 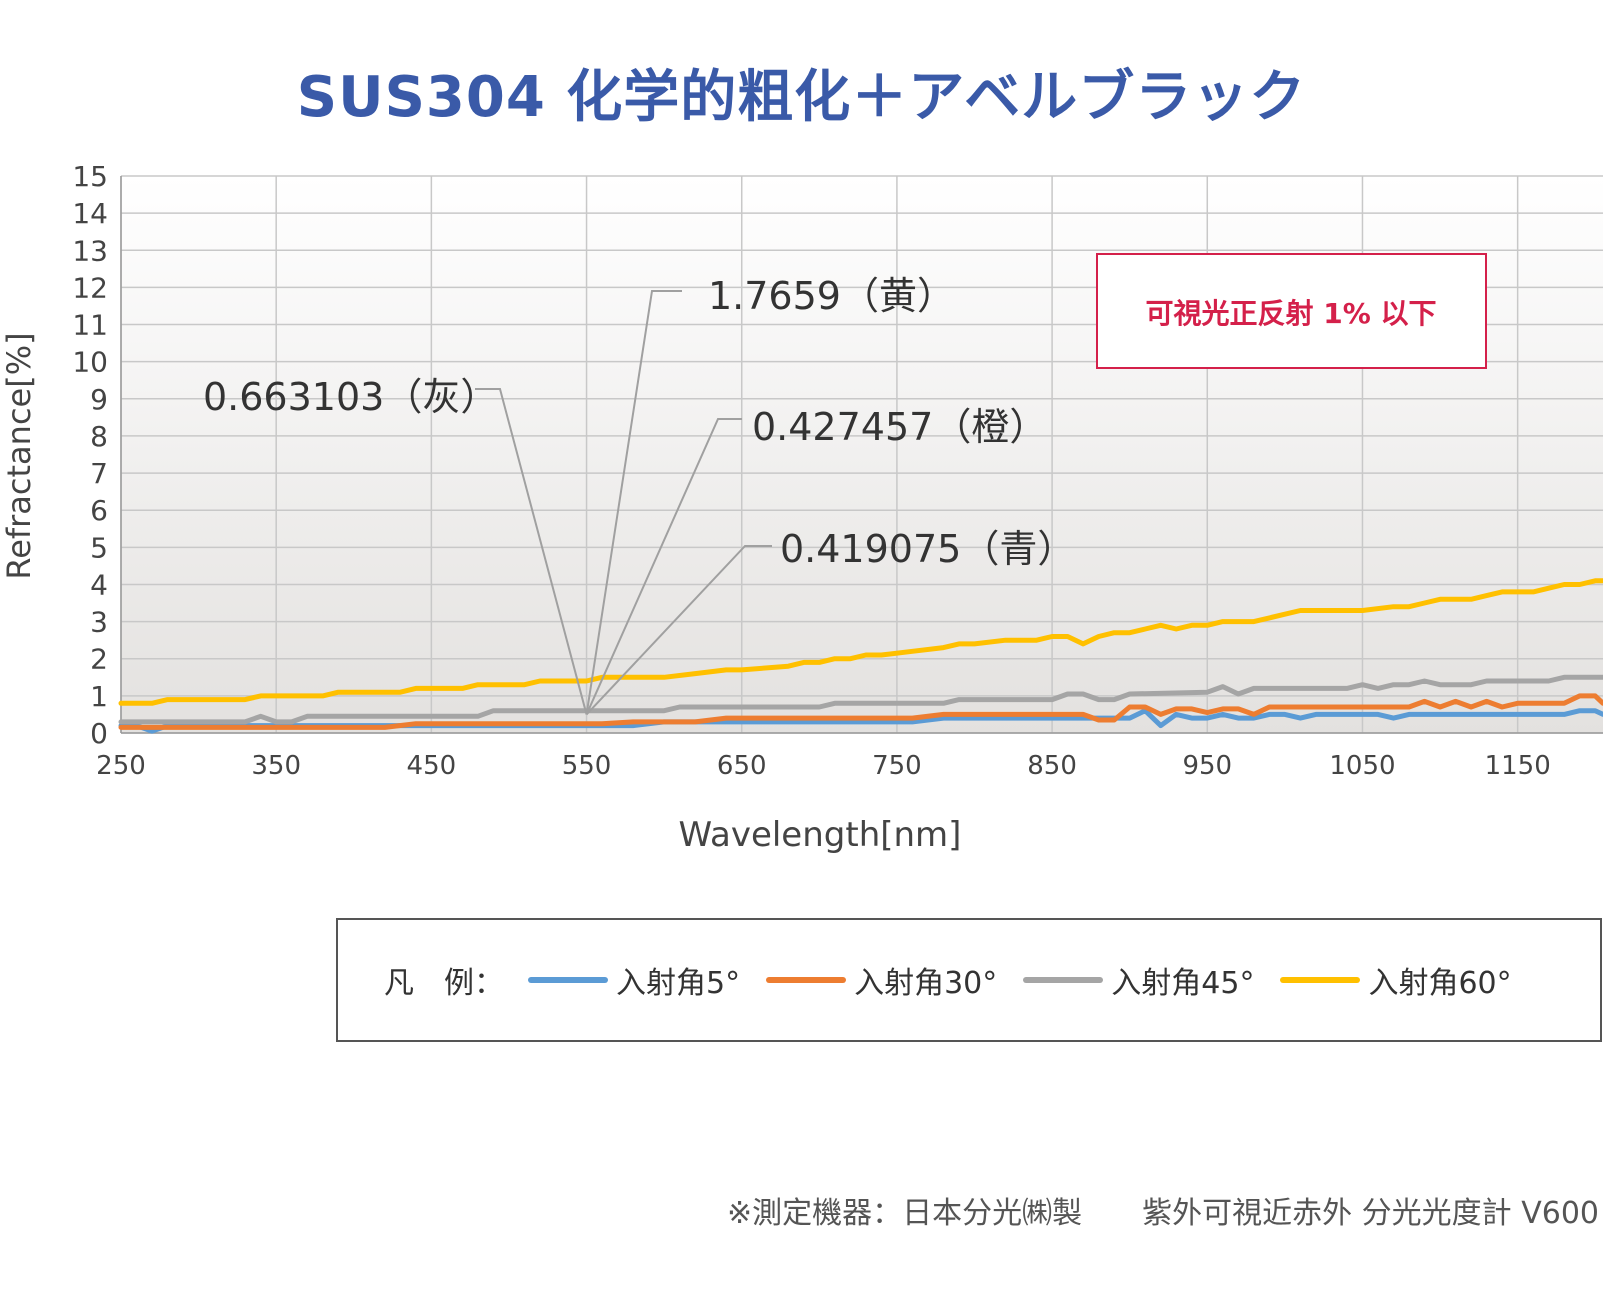 What do you see at coordinates (99, 659) in the screenshot?
I see `y-tick-label: 2` at bounding box center [99, 659].